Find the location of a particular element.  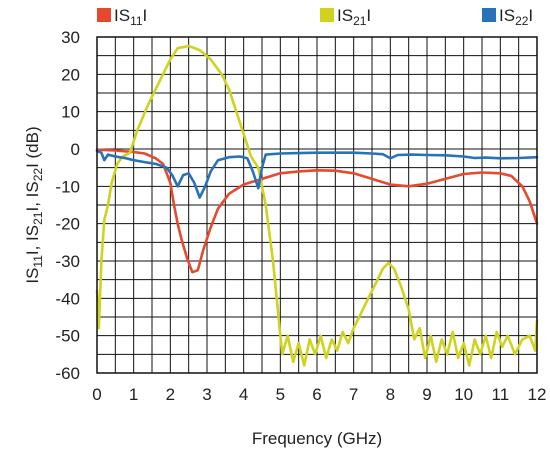

legend-item-s22: IS22I is located at coordinates (507, 17).